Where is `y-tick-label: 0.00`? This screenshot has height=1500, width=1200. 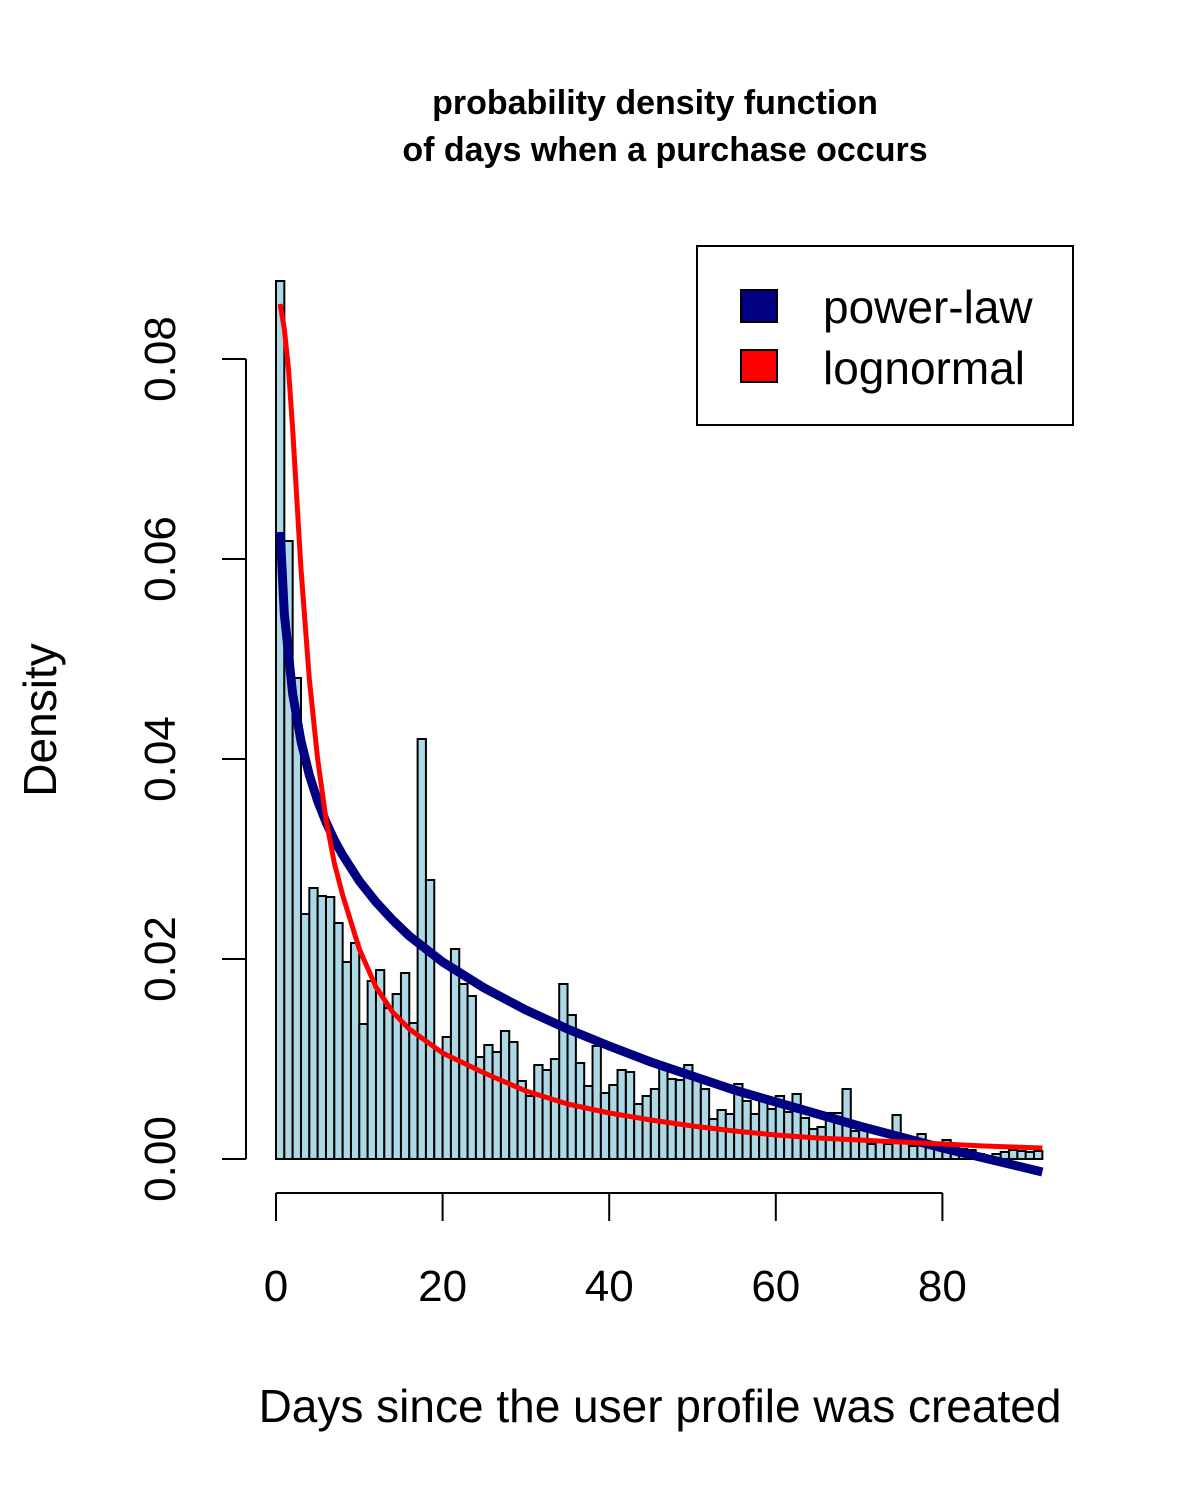 y-tick-label: 0.00 is located at coordinates (160, 1159).